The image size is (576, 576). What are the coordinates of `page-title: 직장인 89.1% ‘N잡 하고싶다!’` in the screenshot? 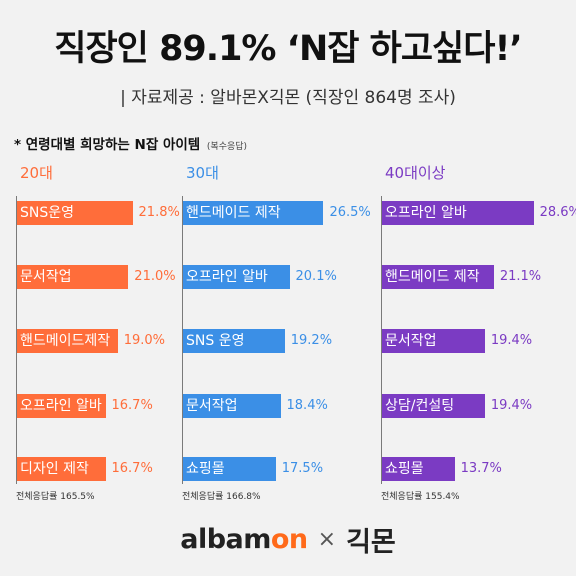 It's located at (288, 49).